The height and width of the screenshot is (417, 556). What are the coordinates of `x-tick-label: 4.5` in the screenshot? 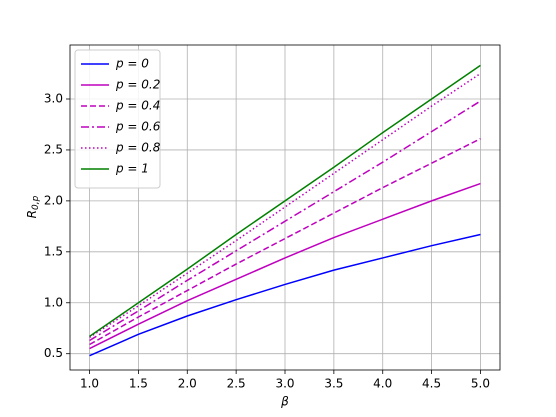 It's located at (431, 384).